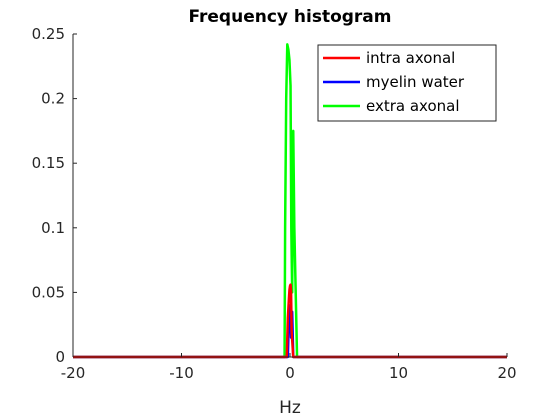 This screenshot has height=420, width=560. Describe the element at coordinates (410, 58) in the screenshot. I see `legend-label: intra axonal` at that location.